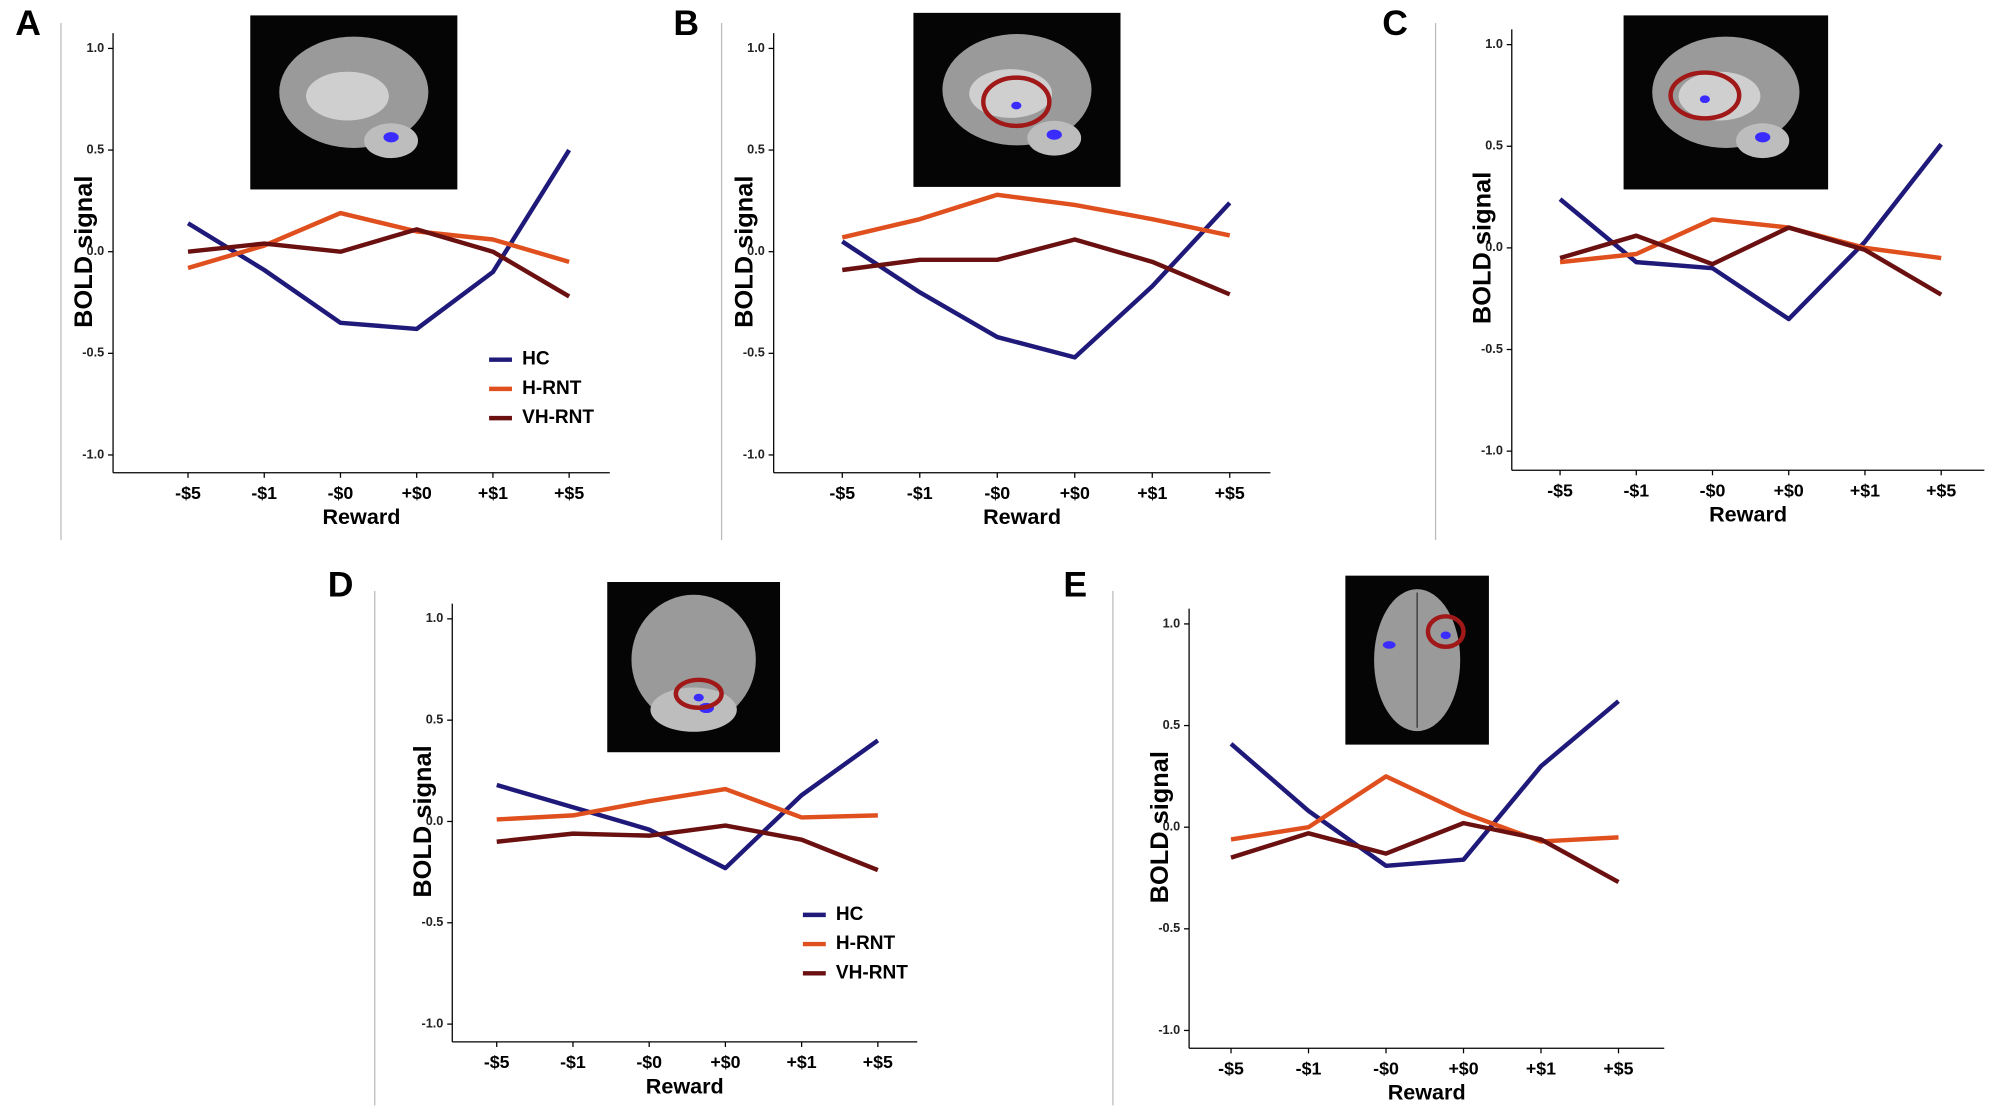  What do you see at coordinates (1075, 584) in the screenshot?
I see `panel-label: E` at bounding box center [1075, 584].